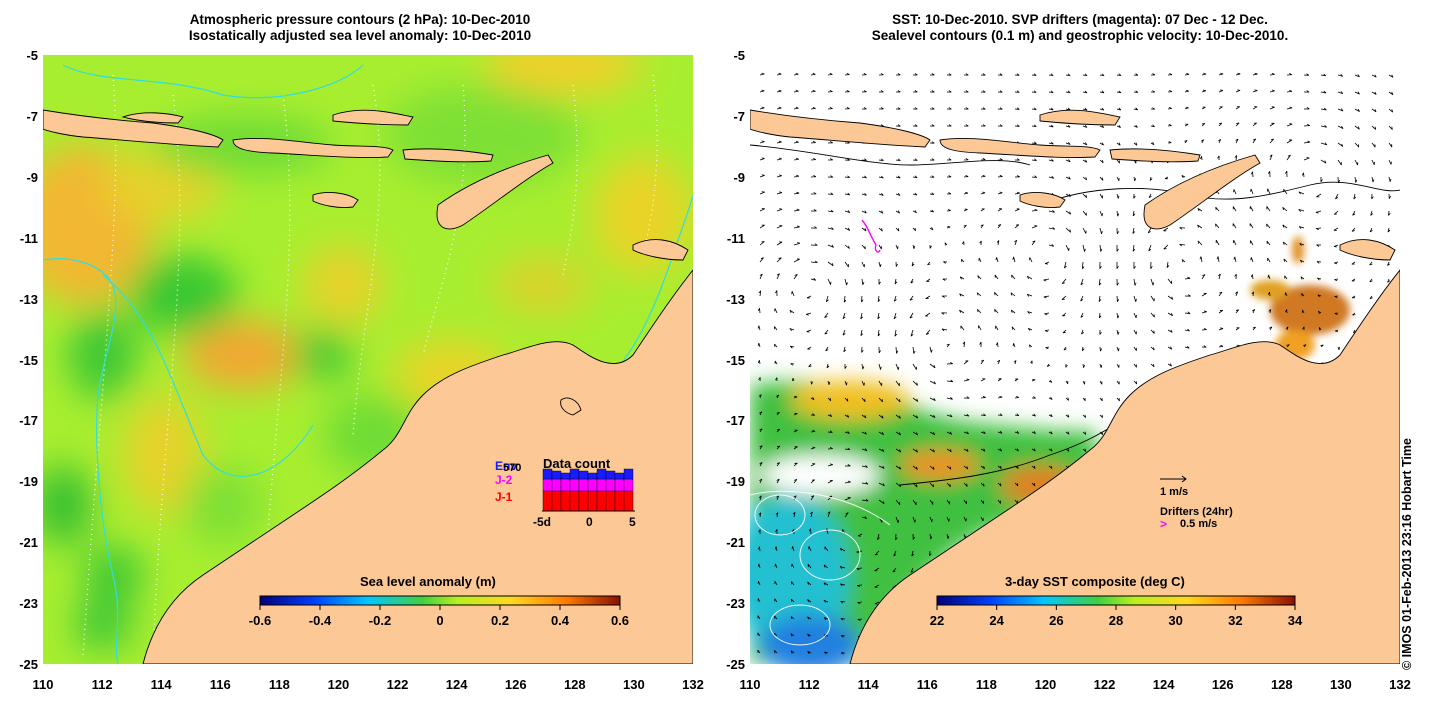  I want to click on wetar-island, so click(1080, 117).